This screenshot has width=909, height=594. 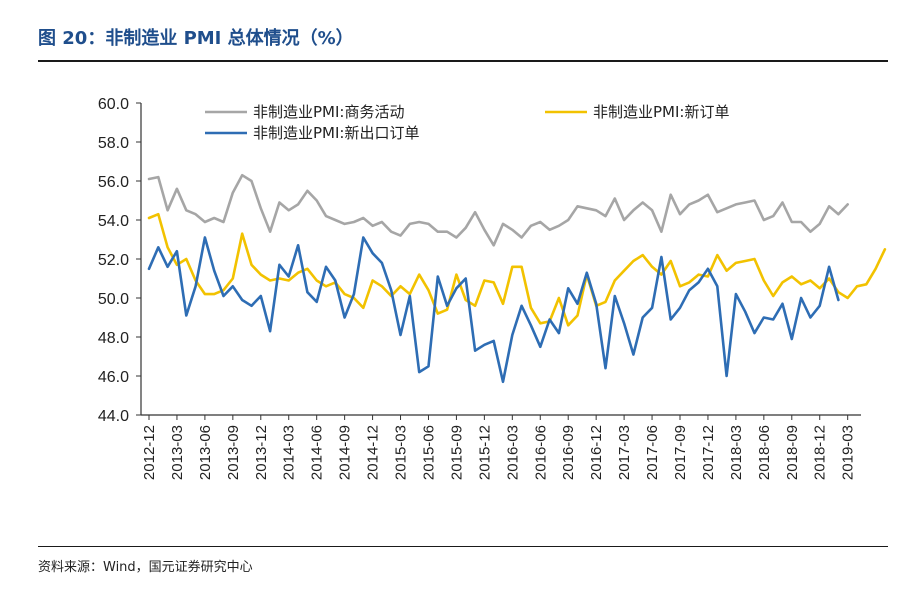 I want to click on y-tick-label: 58.0, so click(x=113, y=143).